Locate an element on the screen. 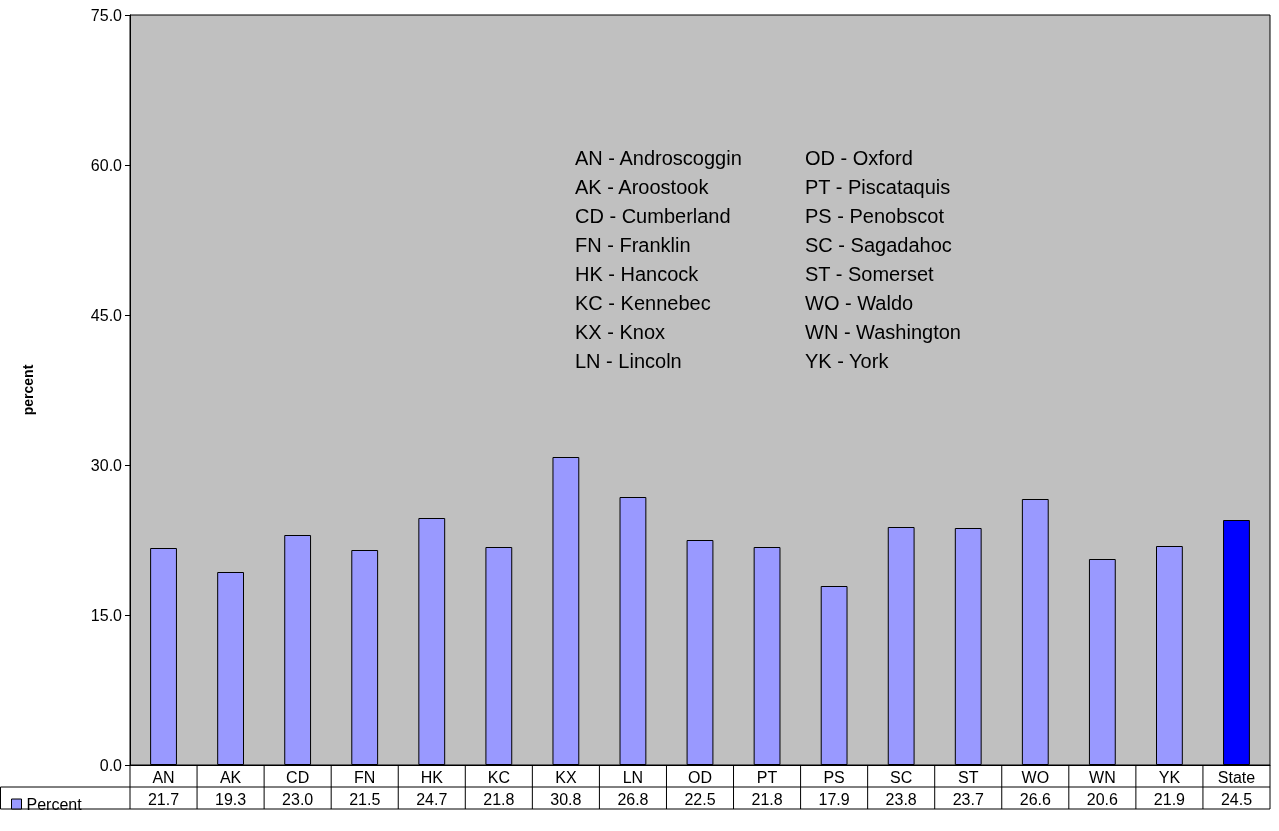  x-tick-label: ST is located at coordinates (968, 777).